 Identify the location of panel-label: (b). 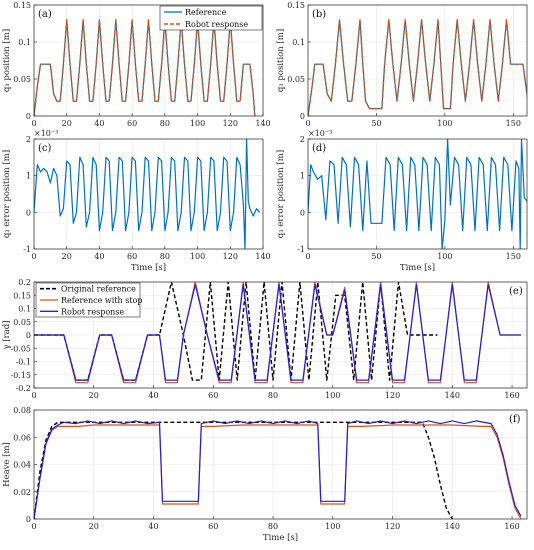
(319, 14).